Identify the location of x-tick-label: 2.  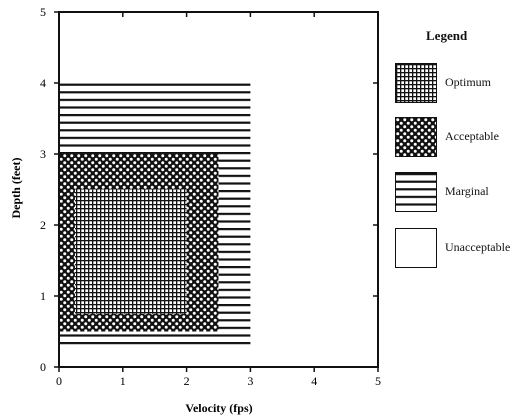
(187, 381).